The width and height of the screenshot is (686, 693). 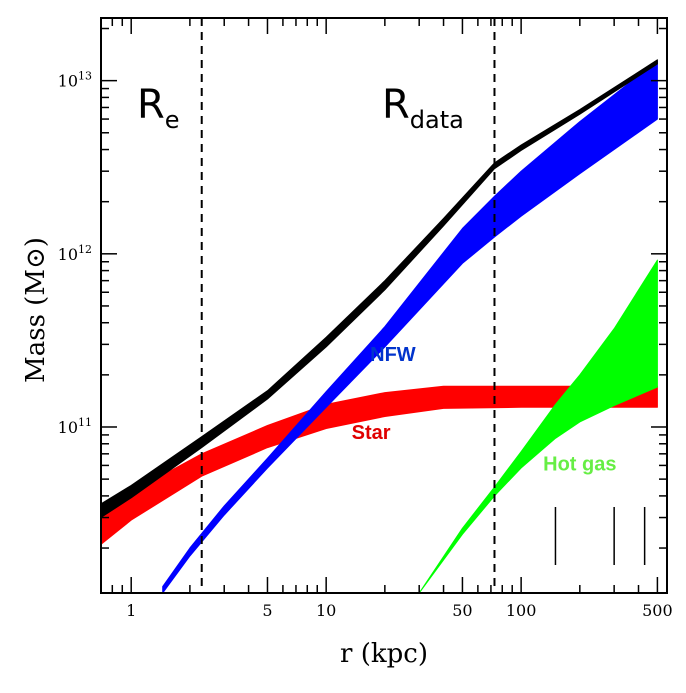 What do you see at coordinates (75, 80) in the screenshot?
I see `y-tick-label: 1013` at bounding box center [75, 80].